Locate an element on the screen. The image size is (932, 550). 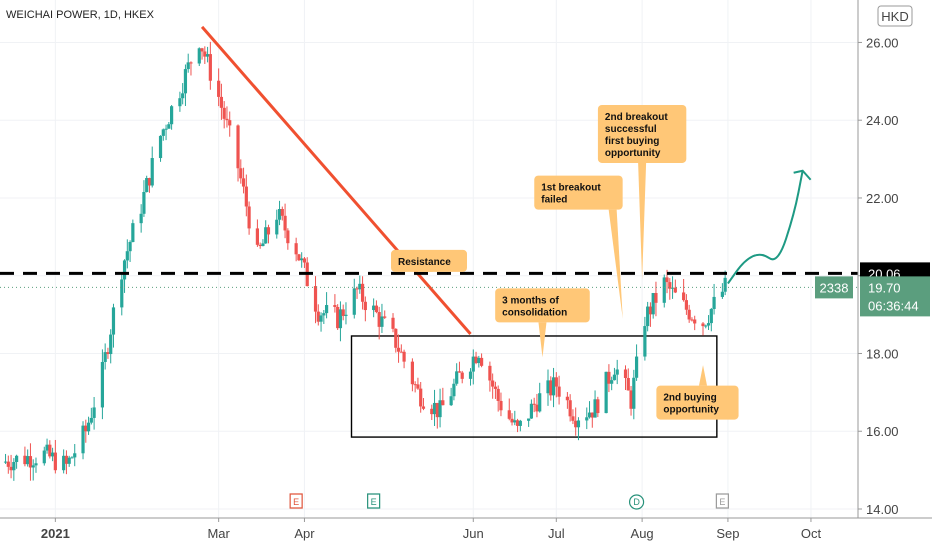
callout-text: opportunity is located at coordinates (633, 153).